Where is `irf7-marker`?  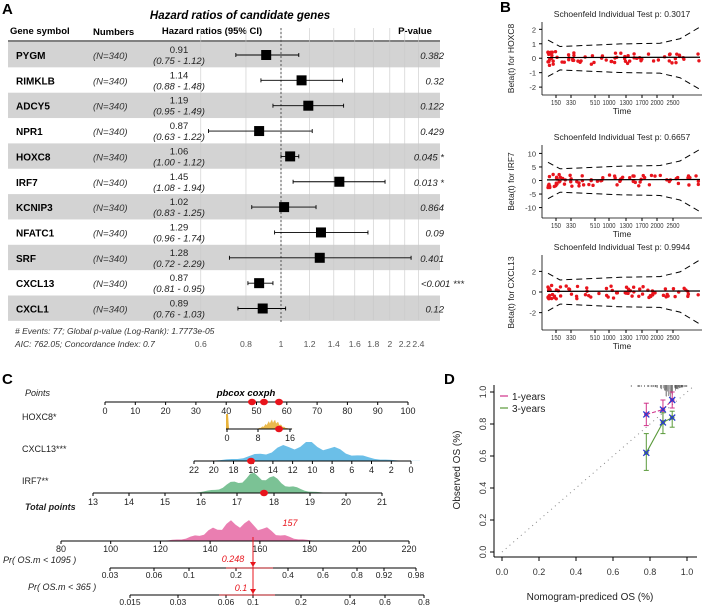 irf7-marker is located at coordinates (264, 493).